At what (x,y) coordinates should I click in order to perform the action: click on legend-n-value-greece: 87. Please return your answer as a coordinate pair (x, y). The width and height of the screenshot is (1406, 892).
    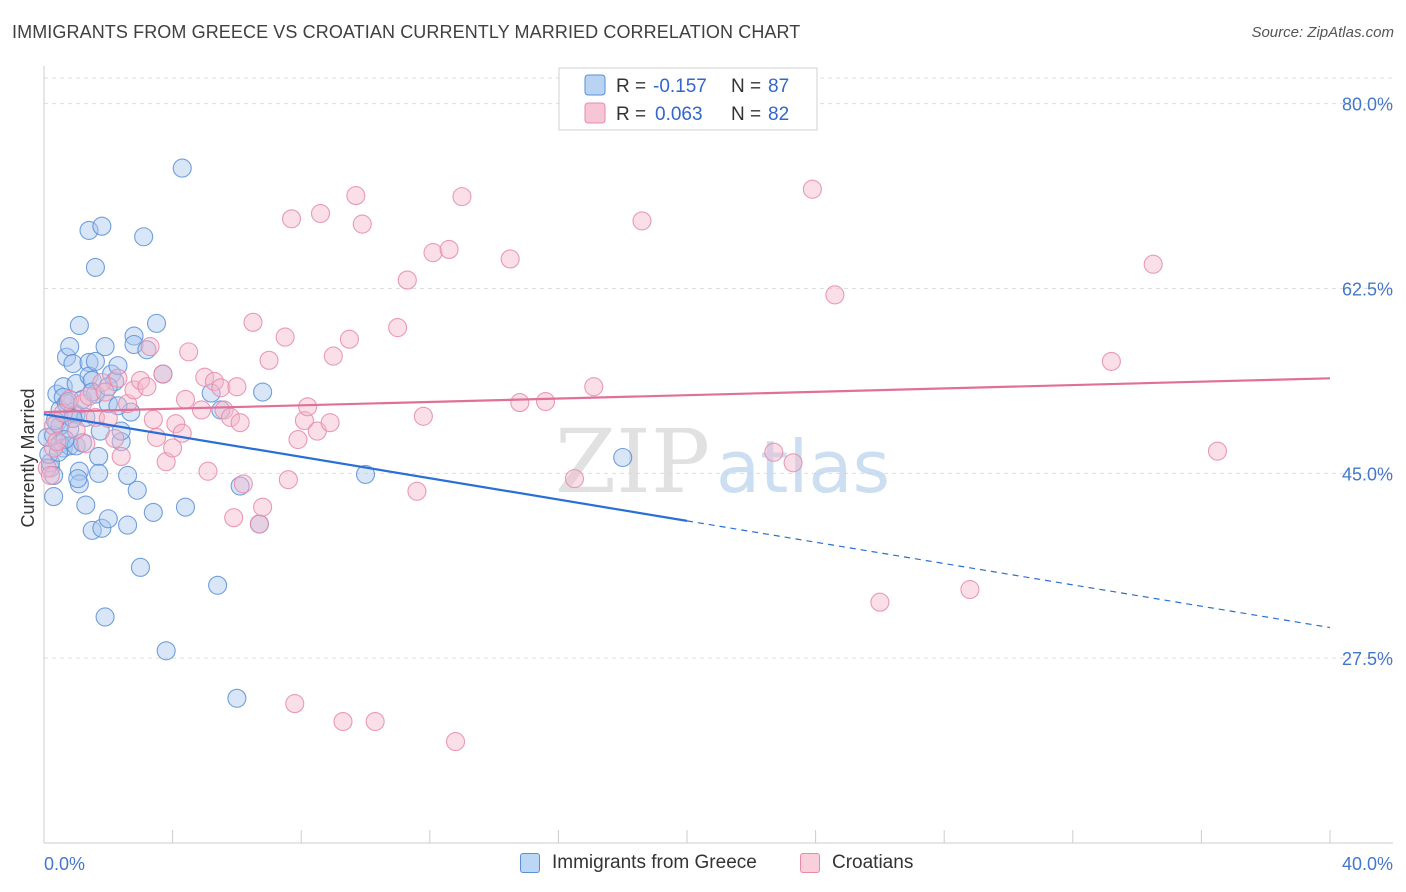
    Looking at the image, I should click on (778, 86).